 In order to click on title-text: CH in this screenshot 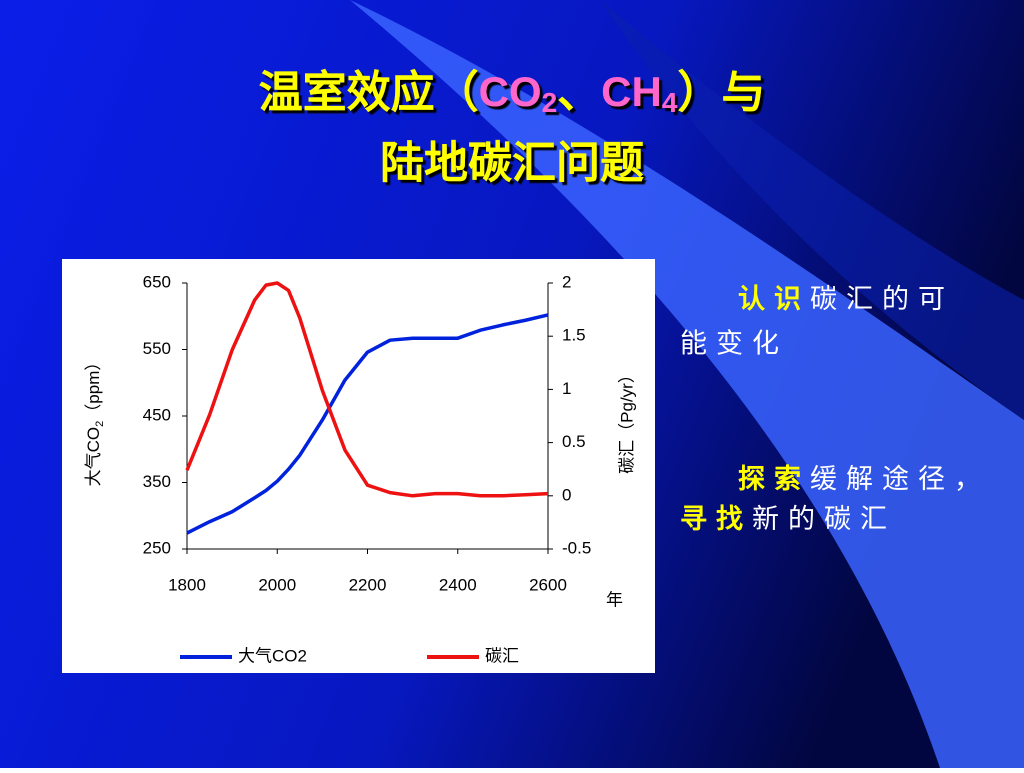, I will do `click(631, 91)`.